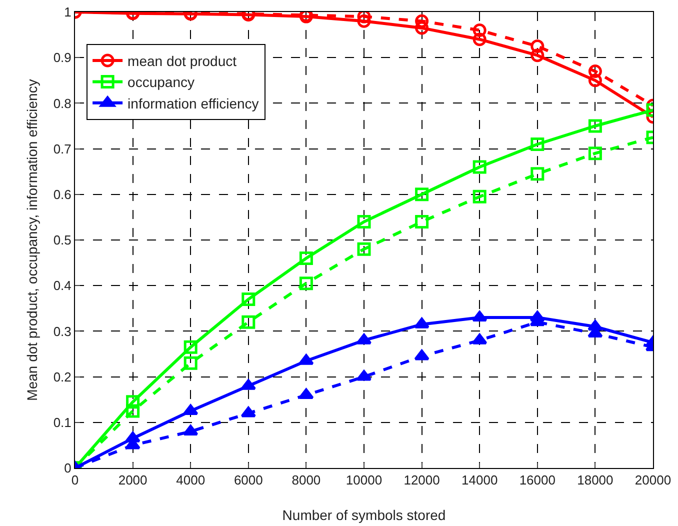 The width and height of the screenshot is (678, 526). What do you see at coordinates (62, 58) in the screenshot?
I see `y-tick-label: 0.9` at bounding box center [62, 58].